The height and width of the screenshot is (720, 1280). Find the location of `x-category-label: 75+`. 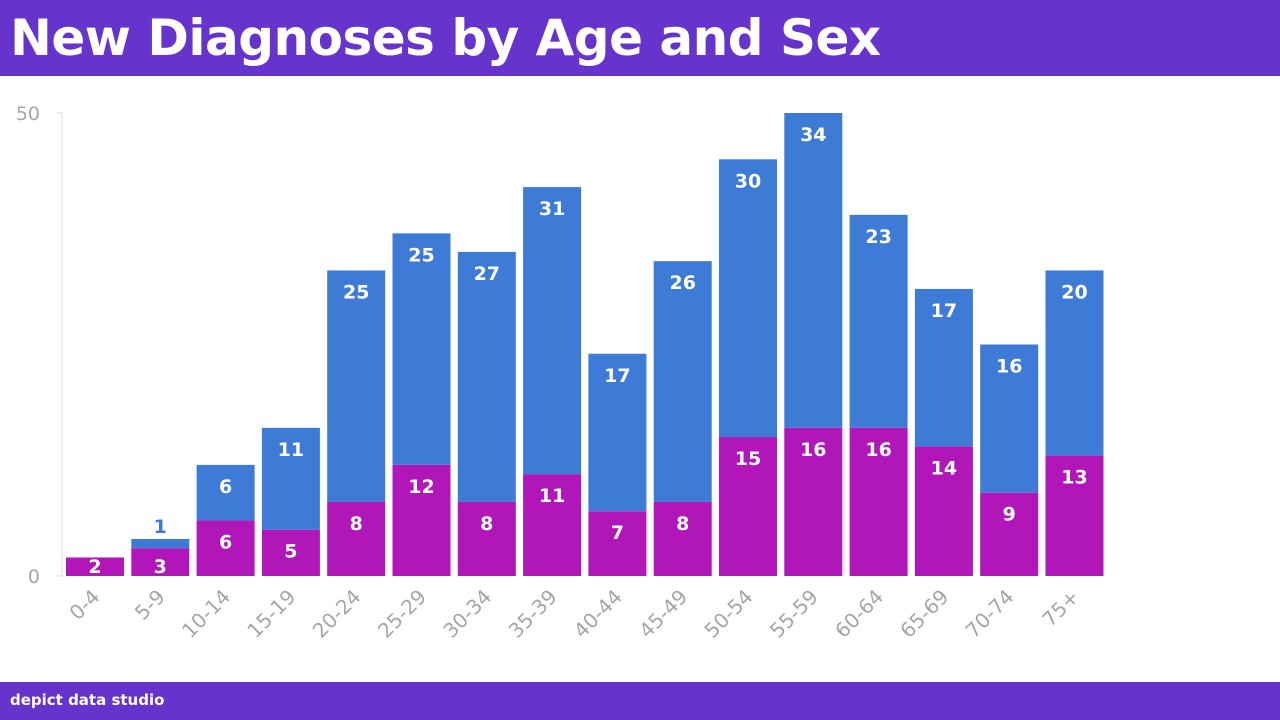

x-category-label: 75+ is located at coordinates (1060, 608).